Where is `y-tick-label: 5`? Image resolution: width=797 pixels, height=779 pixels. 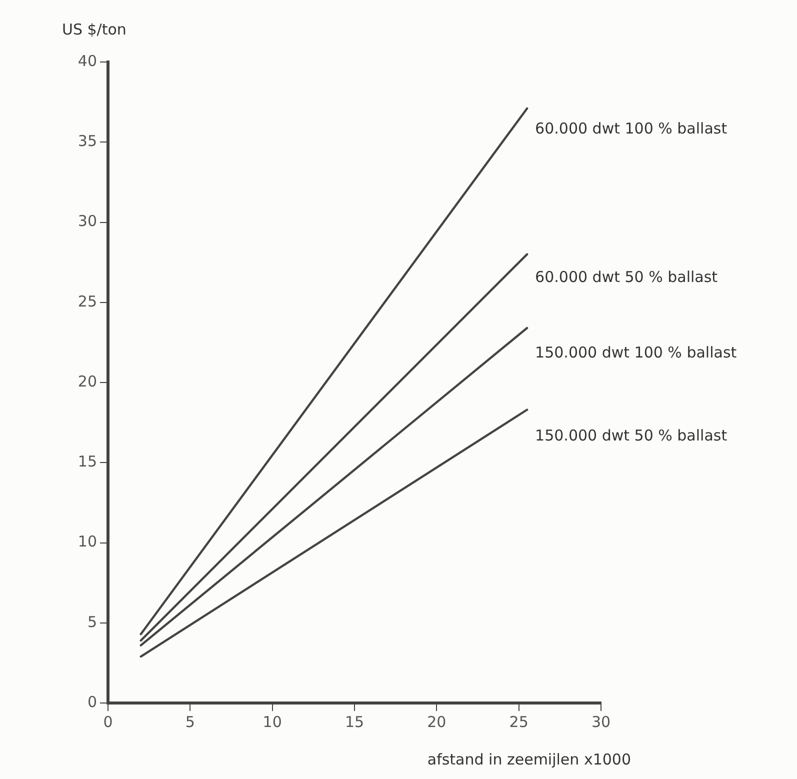 y-tick-label: 5 is located at coordinates (92, 621).